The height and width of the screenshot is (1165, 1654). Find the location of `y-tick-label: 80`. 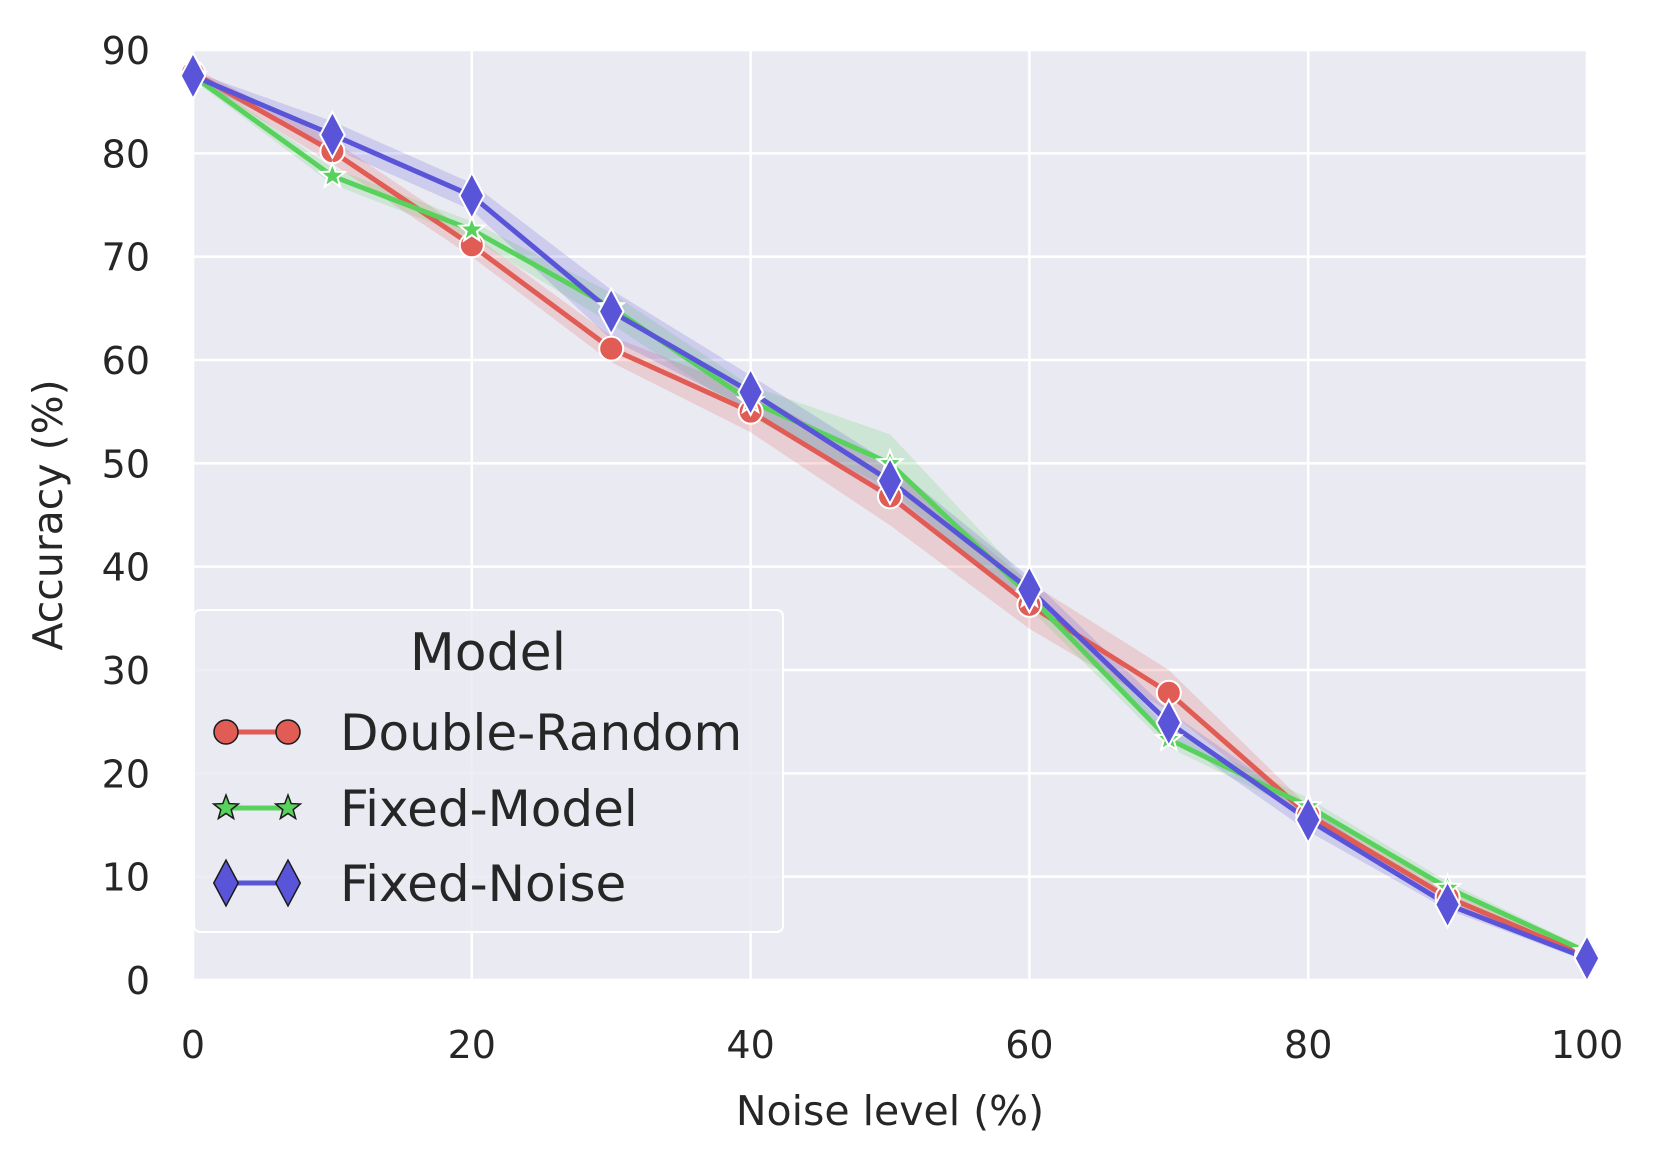

y-tick-label: 80 is located at coordinates (126, 154).